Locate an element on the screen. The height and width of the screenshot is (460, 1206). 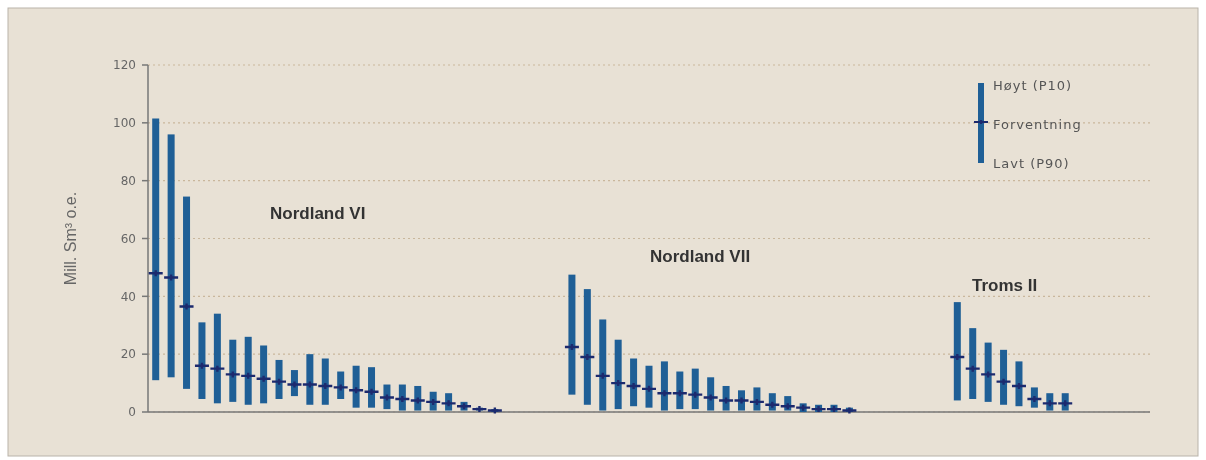
annotation: Lavt (P90) is located at coordinates (1031, 163).